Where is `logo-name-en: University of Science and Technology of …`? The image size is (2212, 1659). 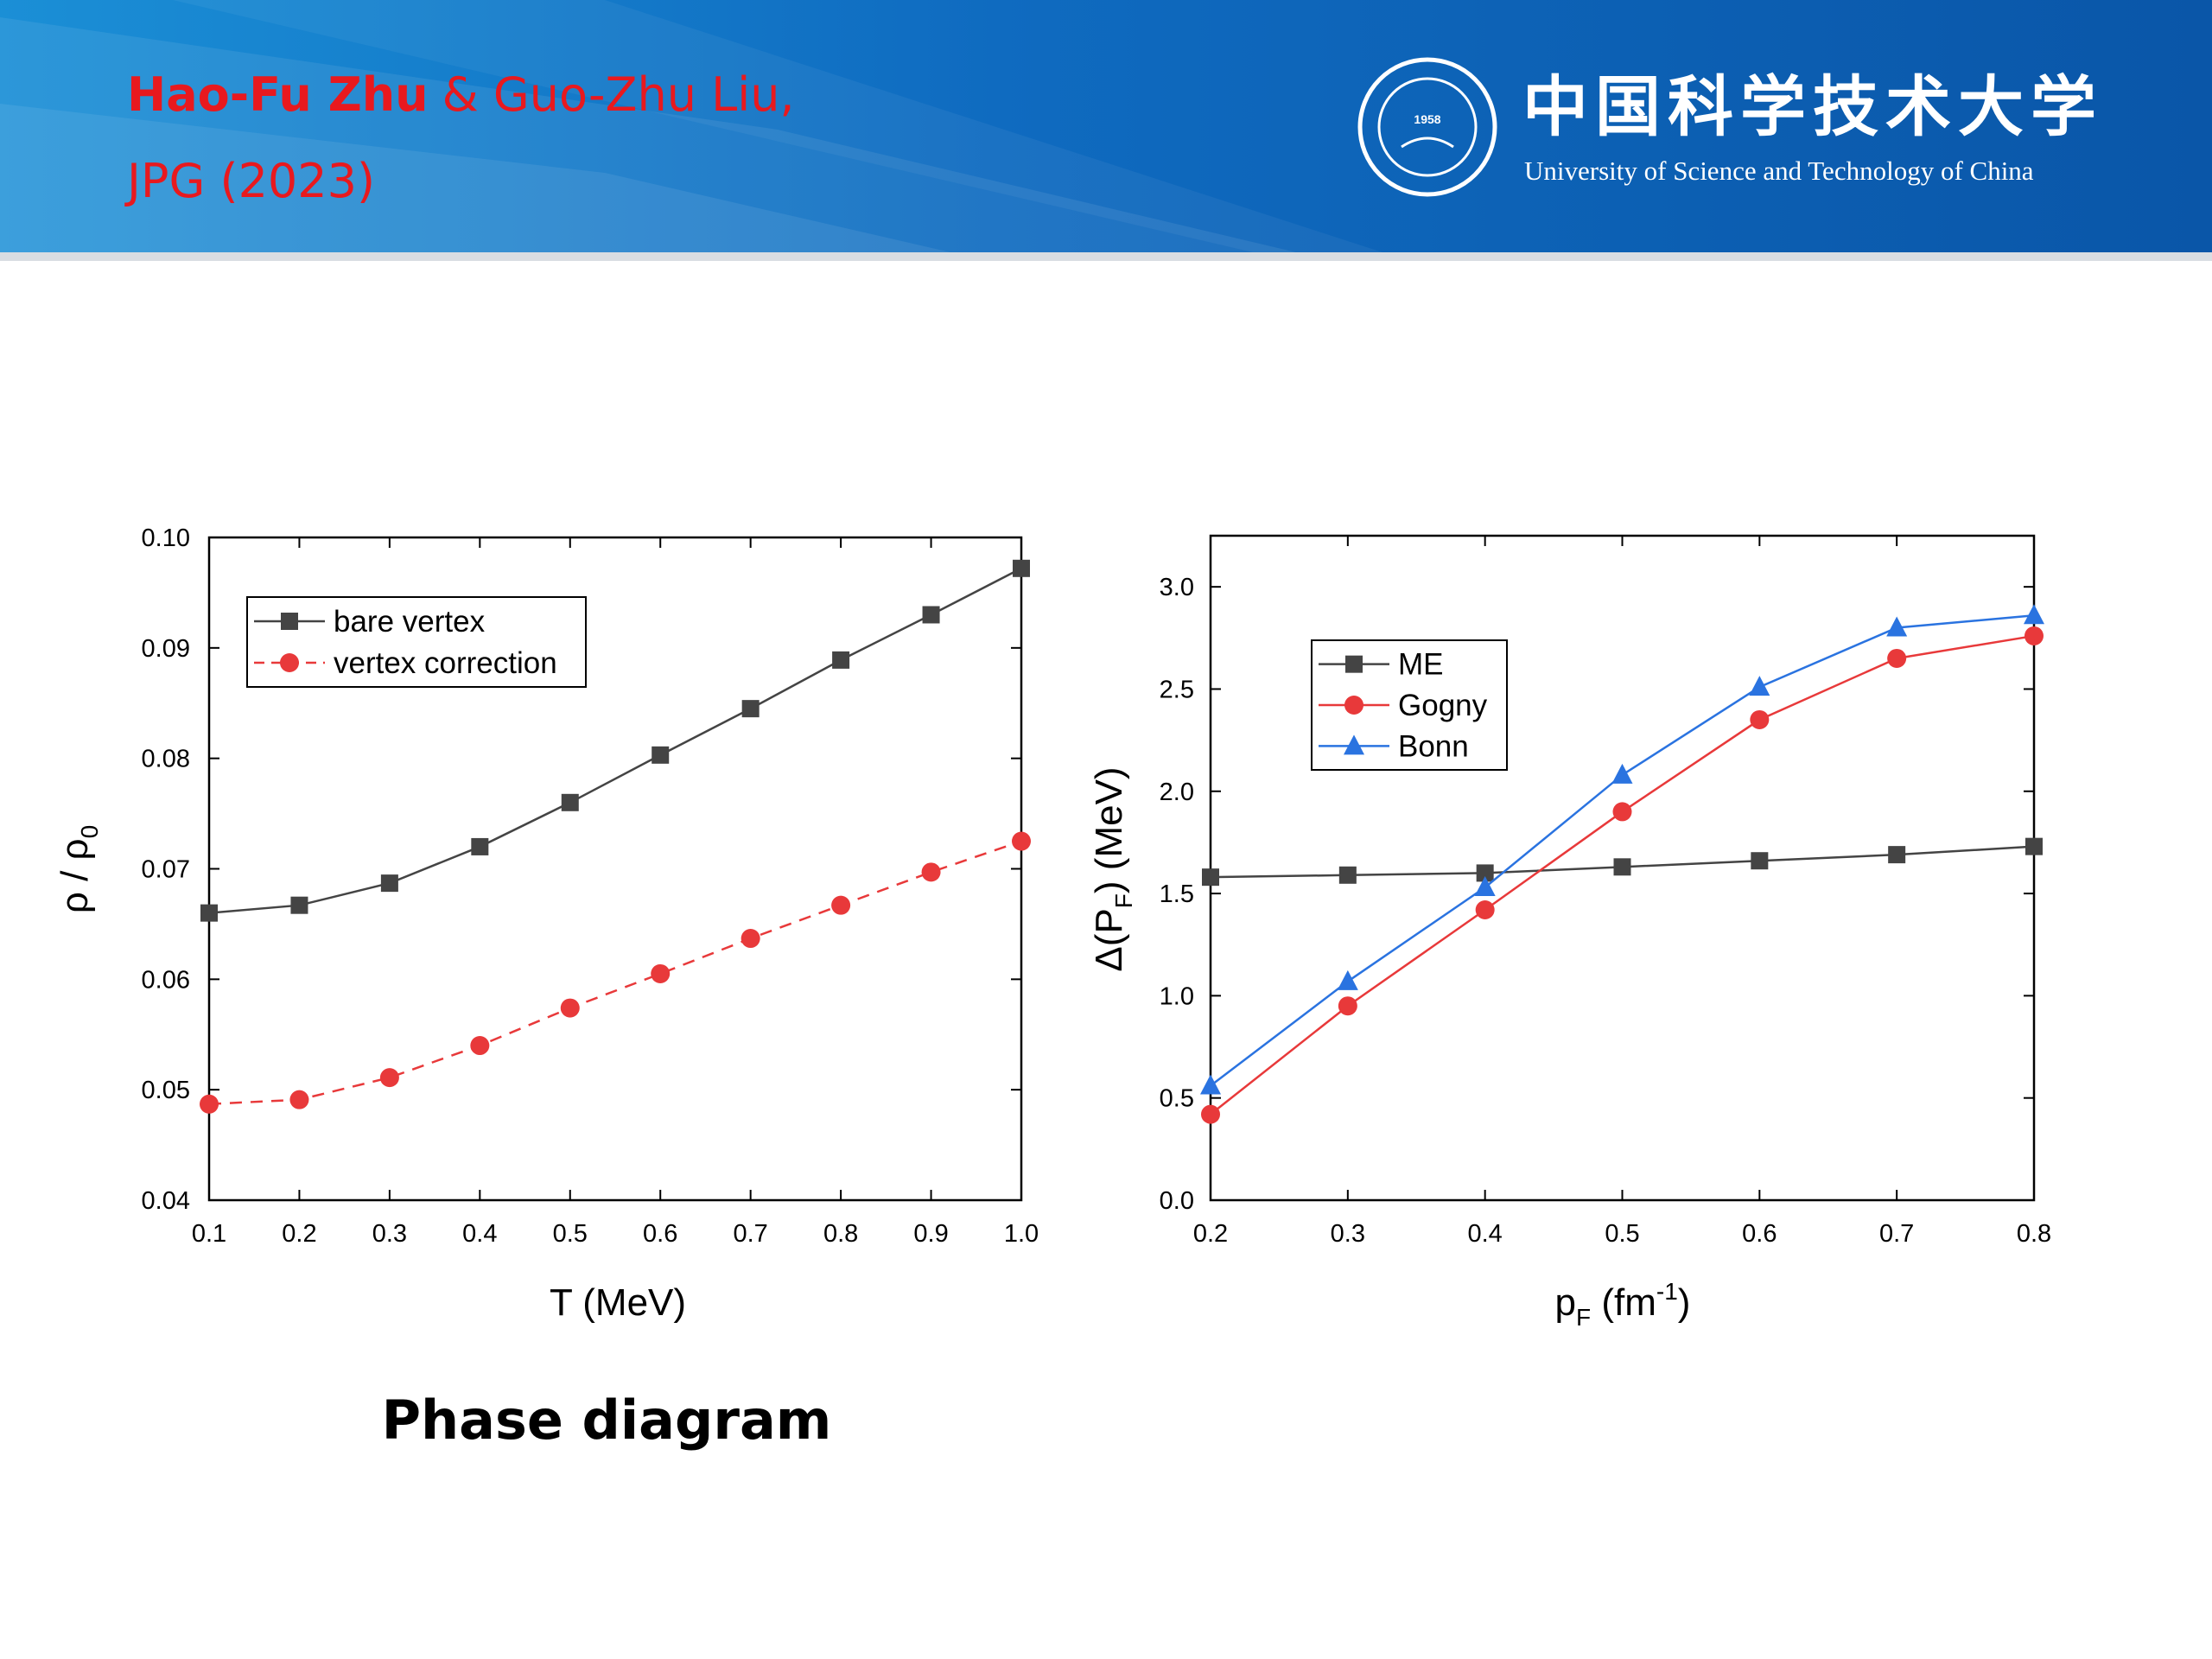 logo-name-en: University of Science and Technology of … is located at coordinates (1779, 171).